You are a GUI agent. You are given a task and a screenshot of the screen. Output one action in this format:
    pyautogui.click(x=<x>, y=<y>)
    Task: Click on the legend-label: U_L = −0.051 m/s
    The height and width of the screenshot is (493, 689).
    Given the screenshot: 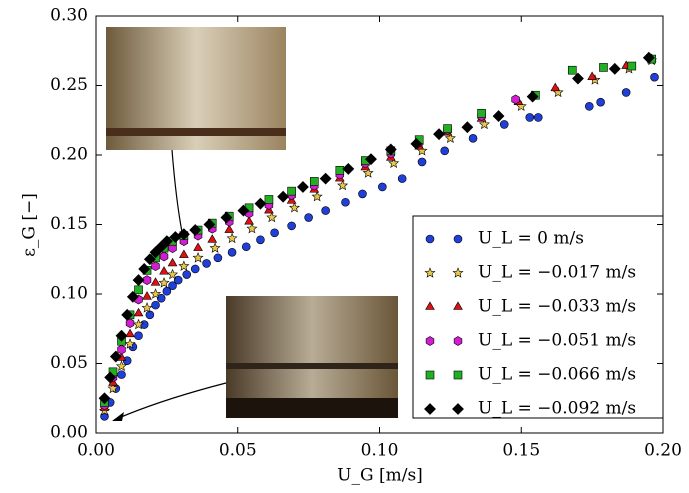 What is the action you would take?
    pyautogui.click(x=557, y=341)
    